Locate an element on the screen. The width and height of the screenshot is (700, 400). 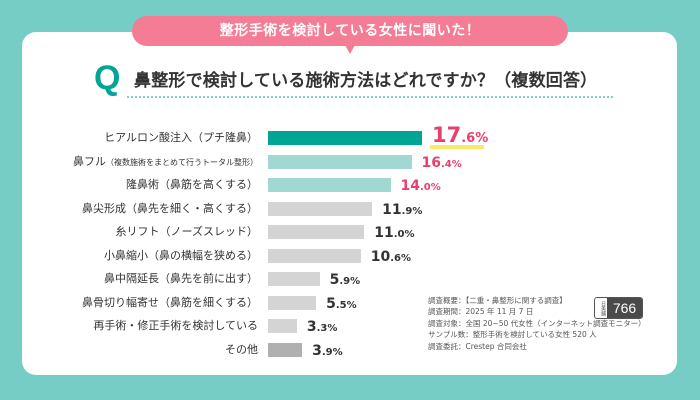
survey-info-line: 調査委託：Crestep 合同会社 is located at coordinates (477, 346).